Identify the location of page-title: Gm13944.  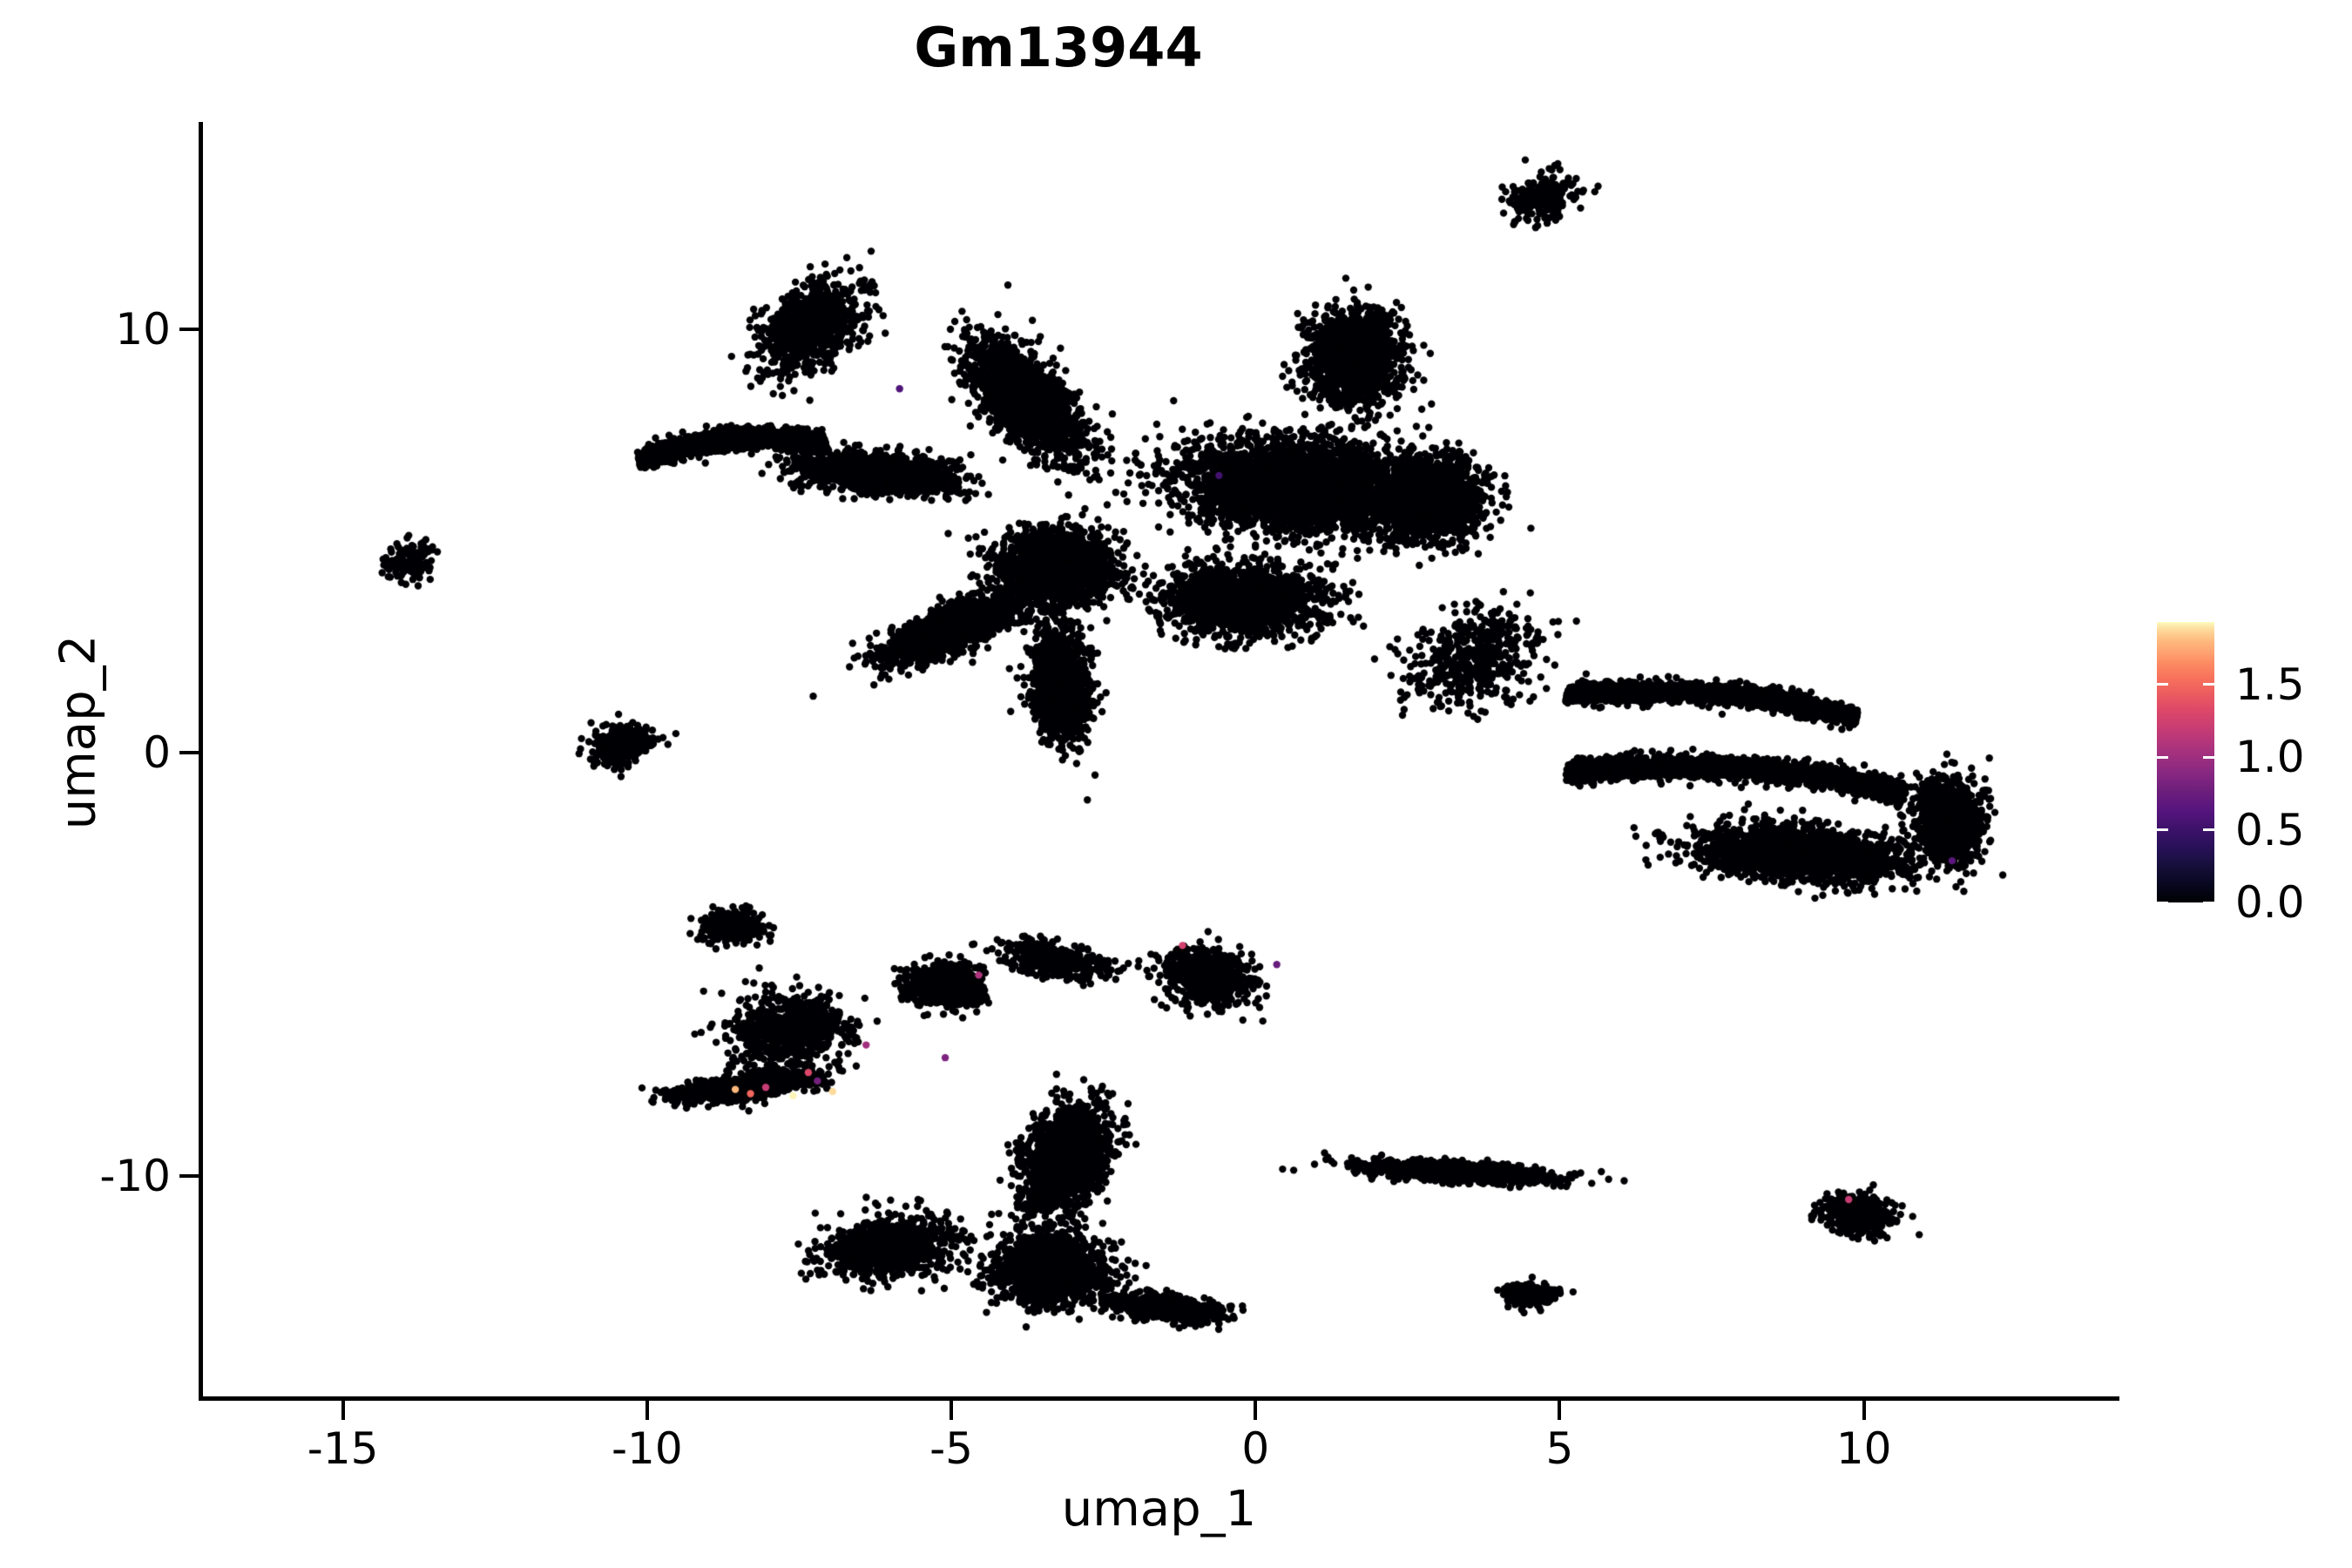
(1058, 48).